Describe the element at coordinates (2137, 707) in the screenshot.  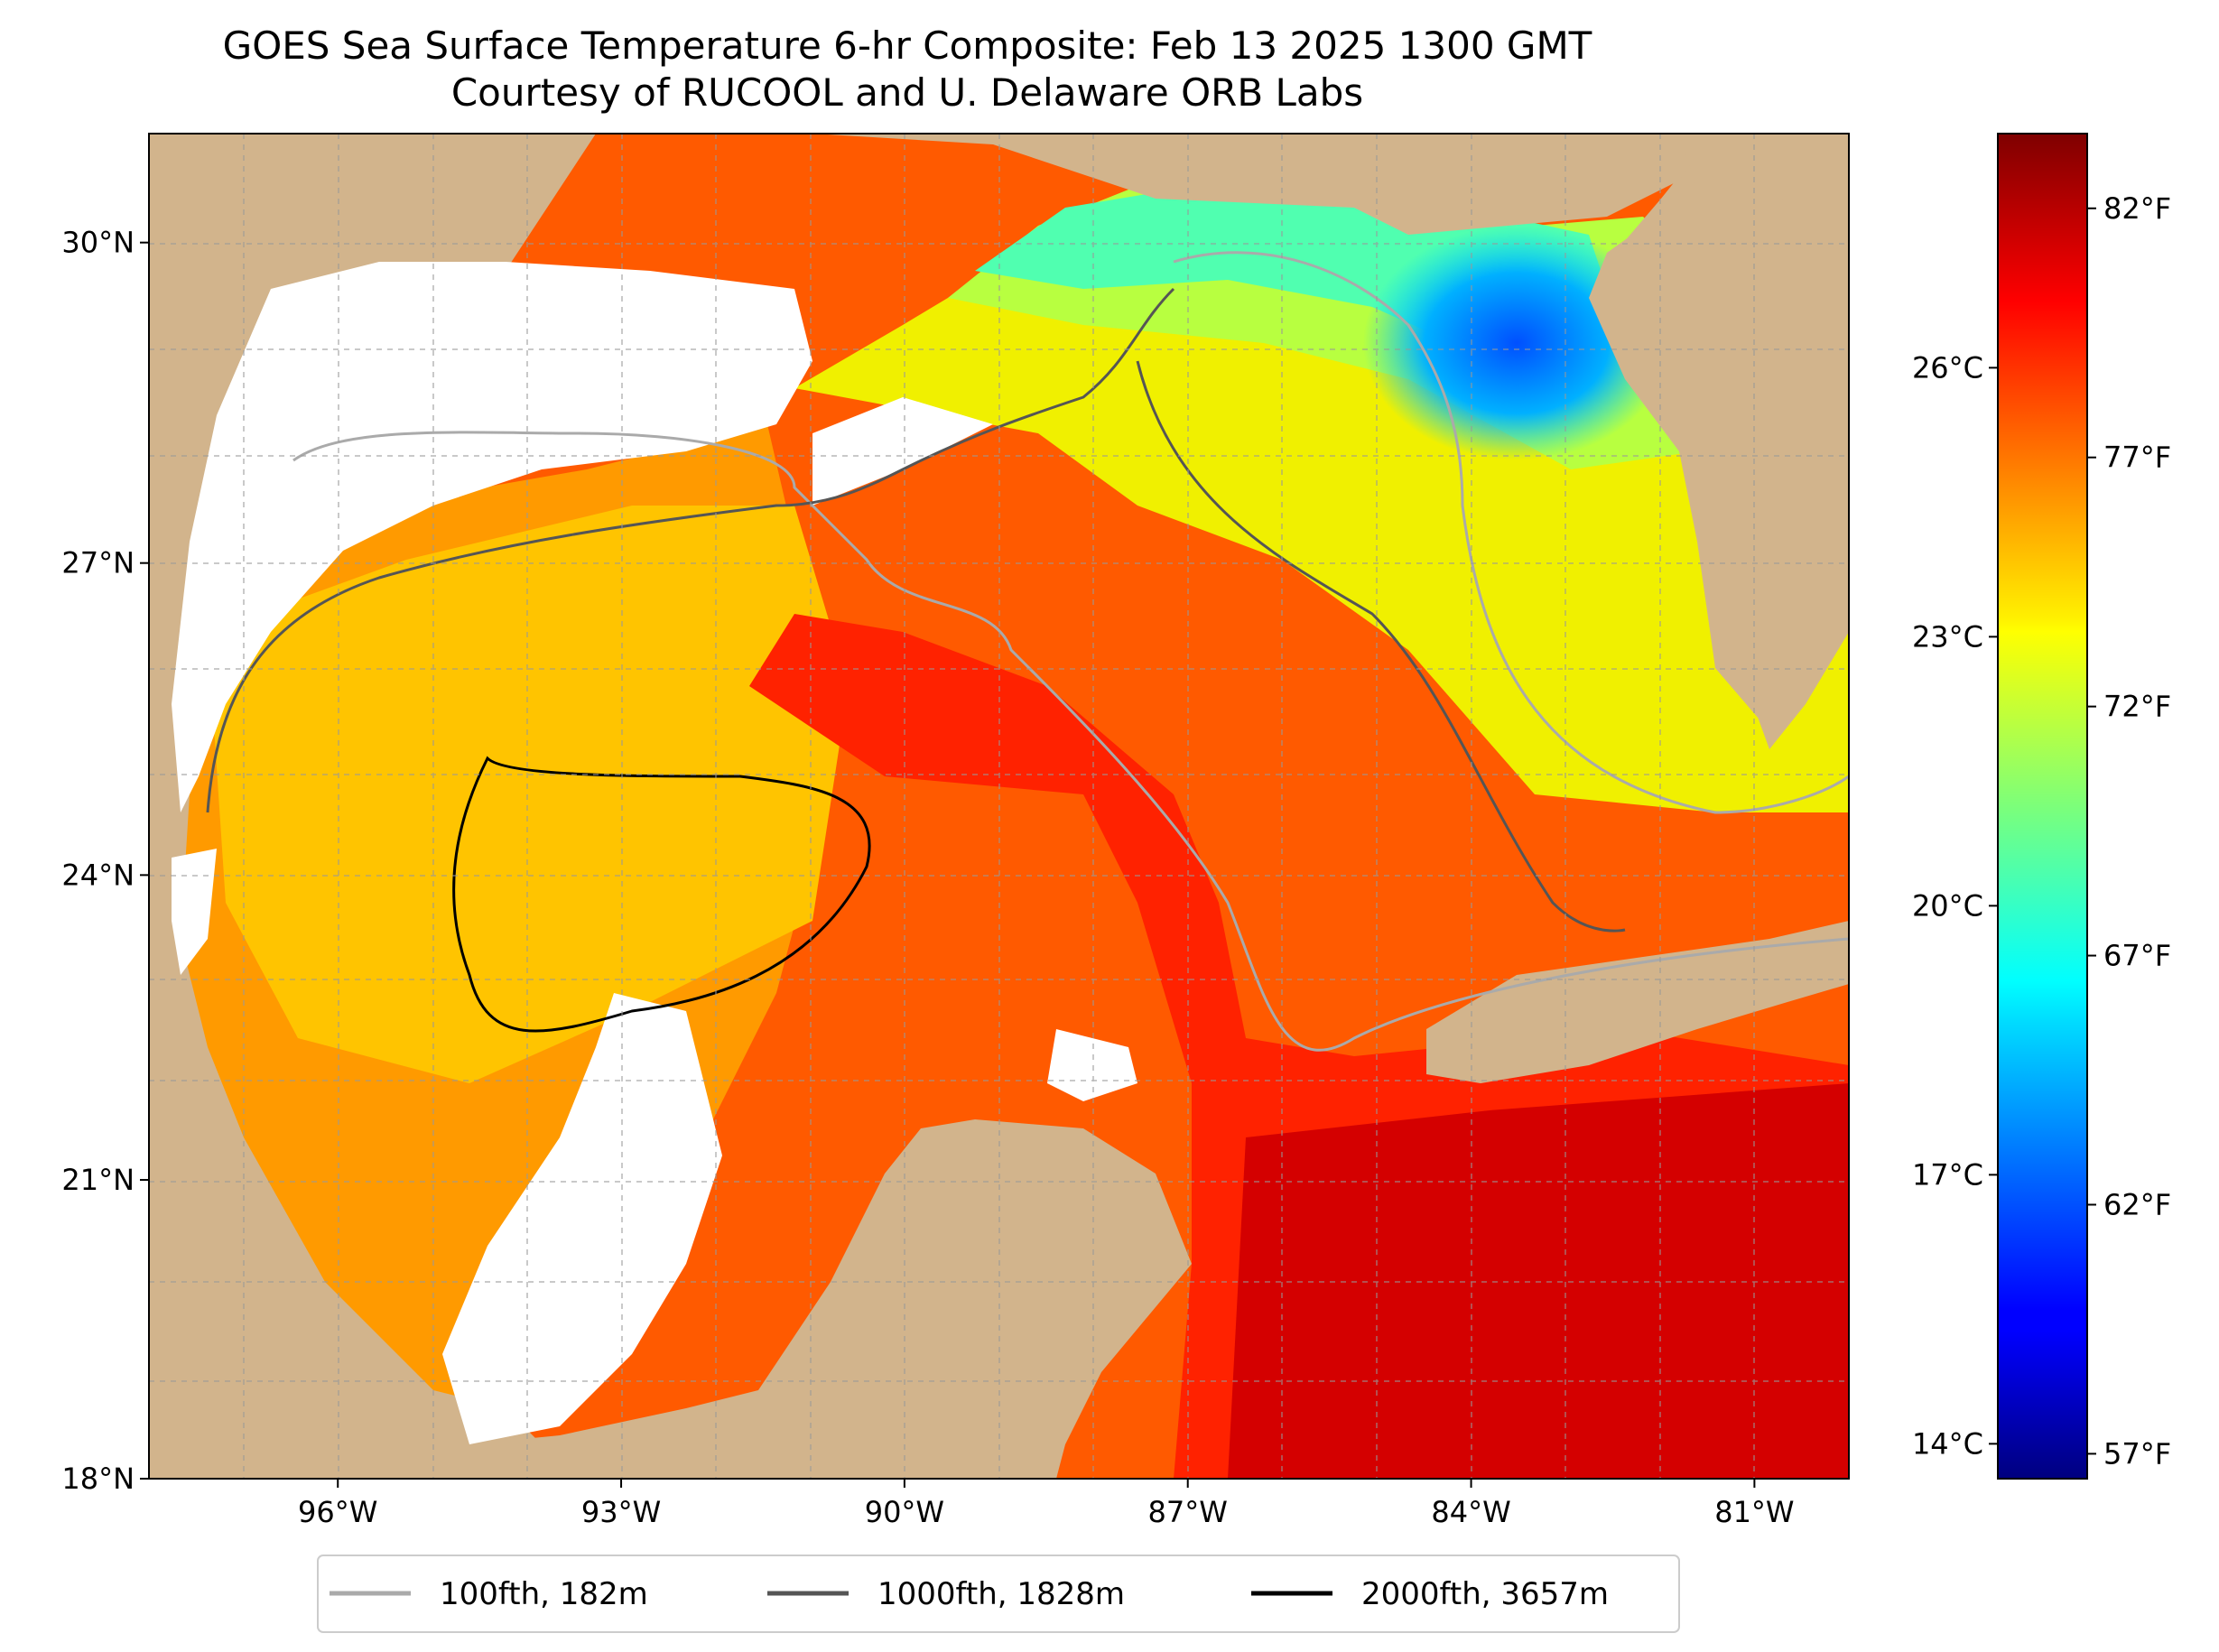
I see `fahrenheit-tick-label: 72°F` at that location.